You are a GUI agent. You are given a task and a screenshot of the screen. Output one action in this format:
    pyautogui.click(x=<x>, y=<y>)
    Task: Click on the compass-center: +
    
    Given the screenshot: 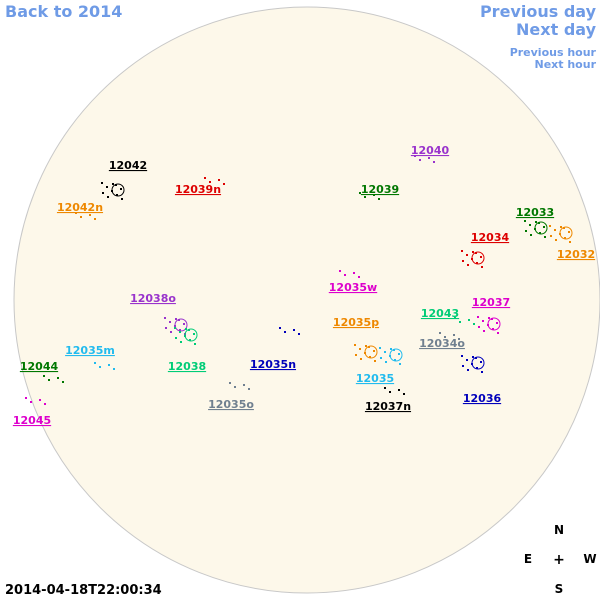 What is the action you would take?
    pyautogui.click(x=559, y=560)
    